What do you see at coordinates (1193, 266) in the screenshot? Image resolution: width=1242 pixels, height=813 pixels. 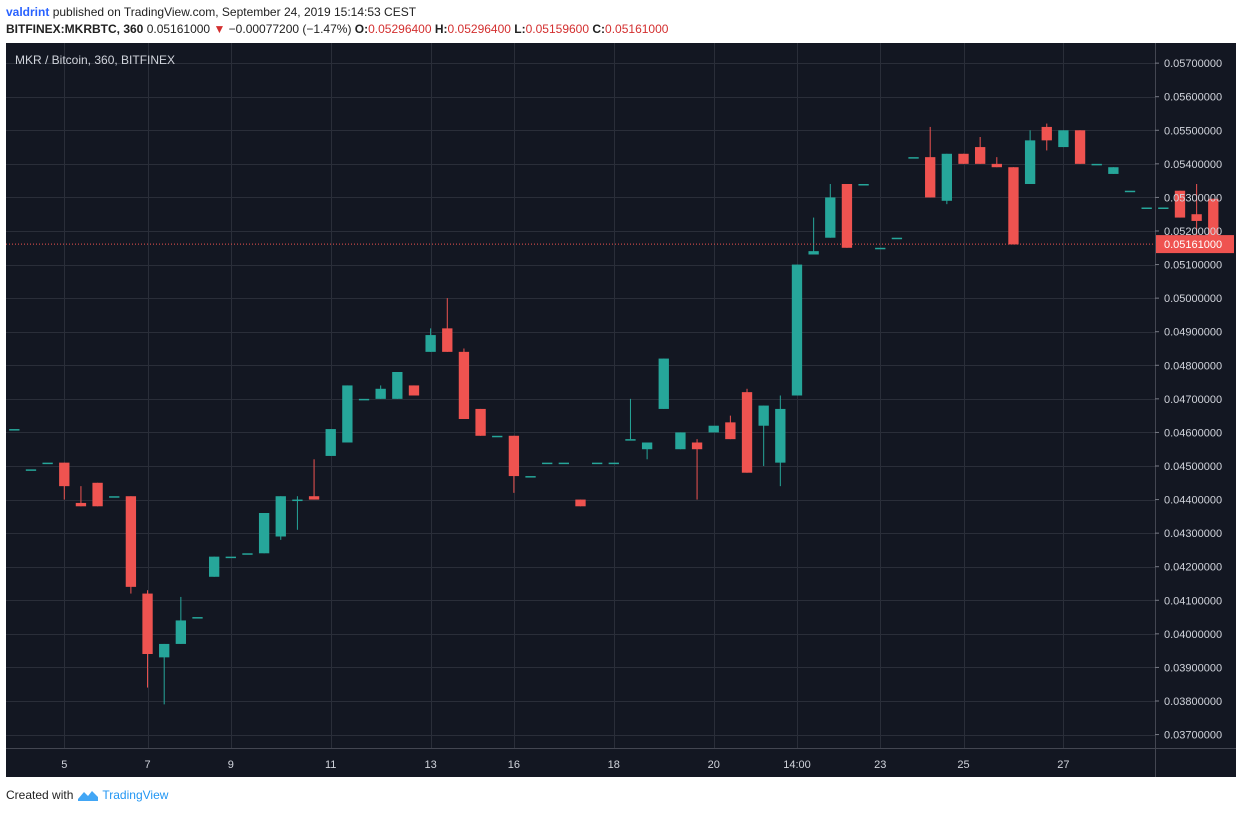 I see `y-tick-label: 0.05100000` at bounding box center [1193, 266].